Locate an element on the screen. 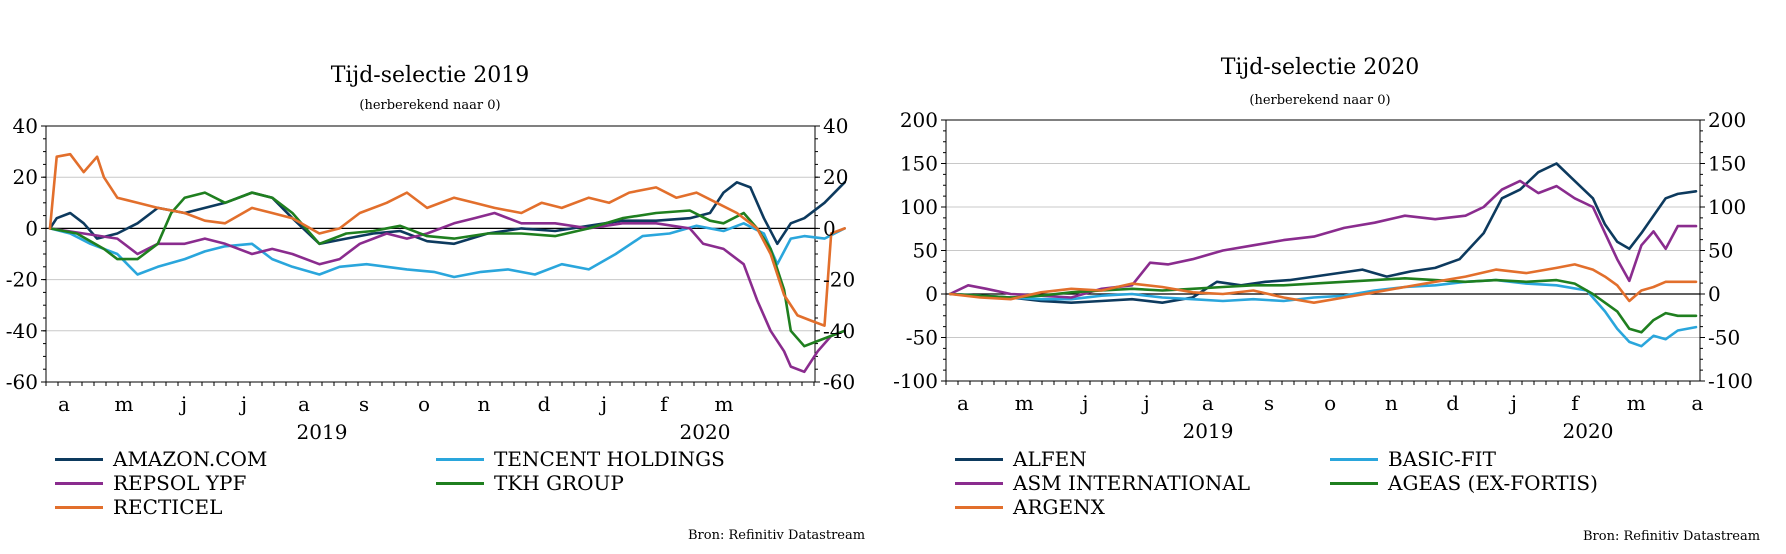 Image resolution: width=1786 pixels, height=554 pixels. series-line-tencent-holdings is located at coordinates (447, 250).